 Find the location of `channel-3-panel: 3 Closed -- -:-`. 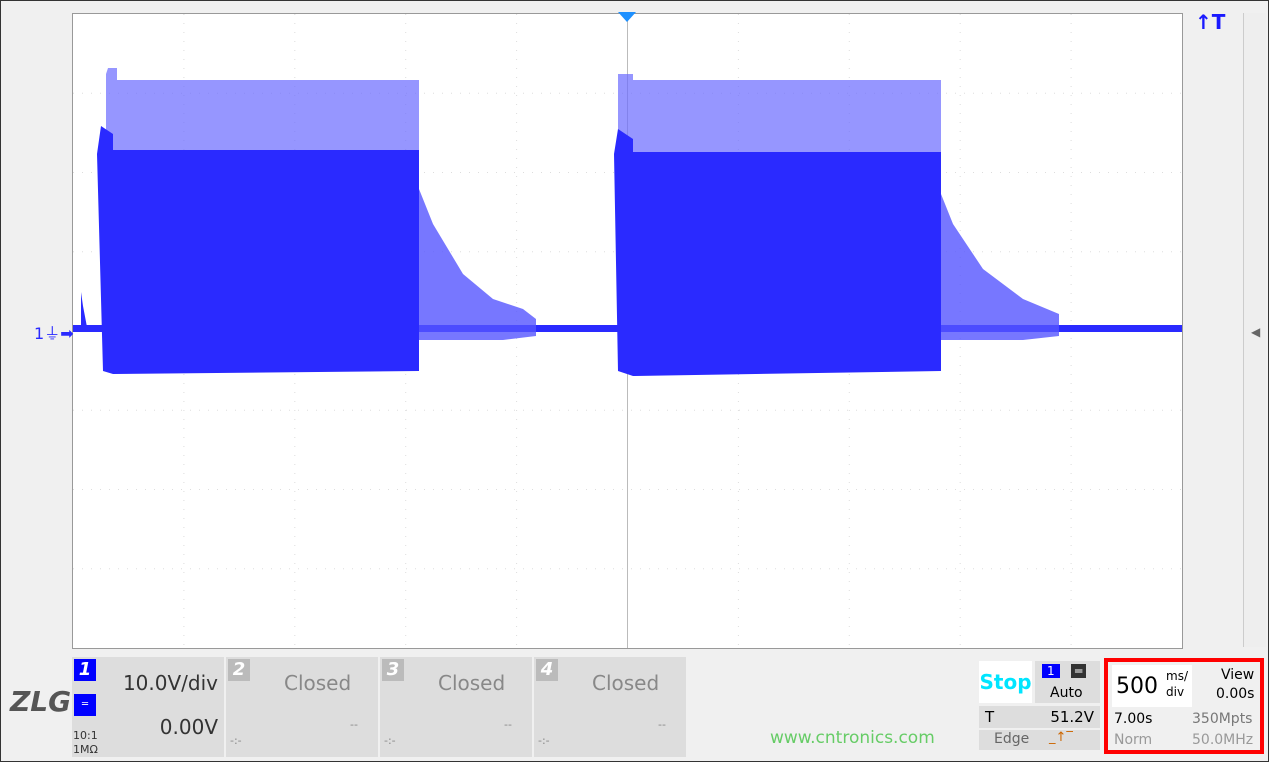

channel-3-panel: 3 Closed -- -:- is located at coordinates (456, 707).